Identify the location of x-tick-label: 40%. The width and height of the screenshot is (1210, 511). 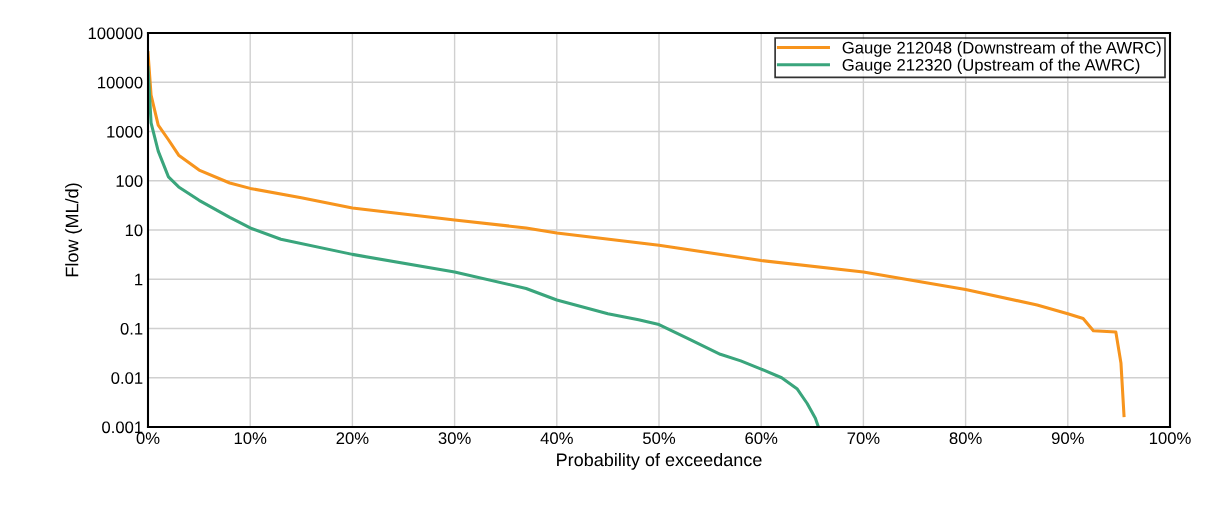
(556, 438).